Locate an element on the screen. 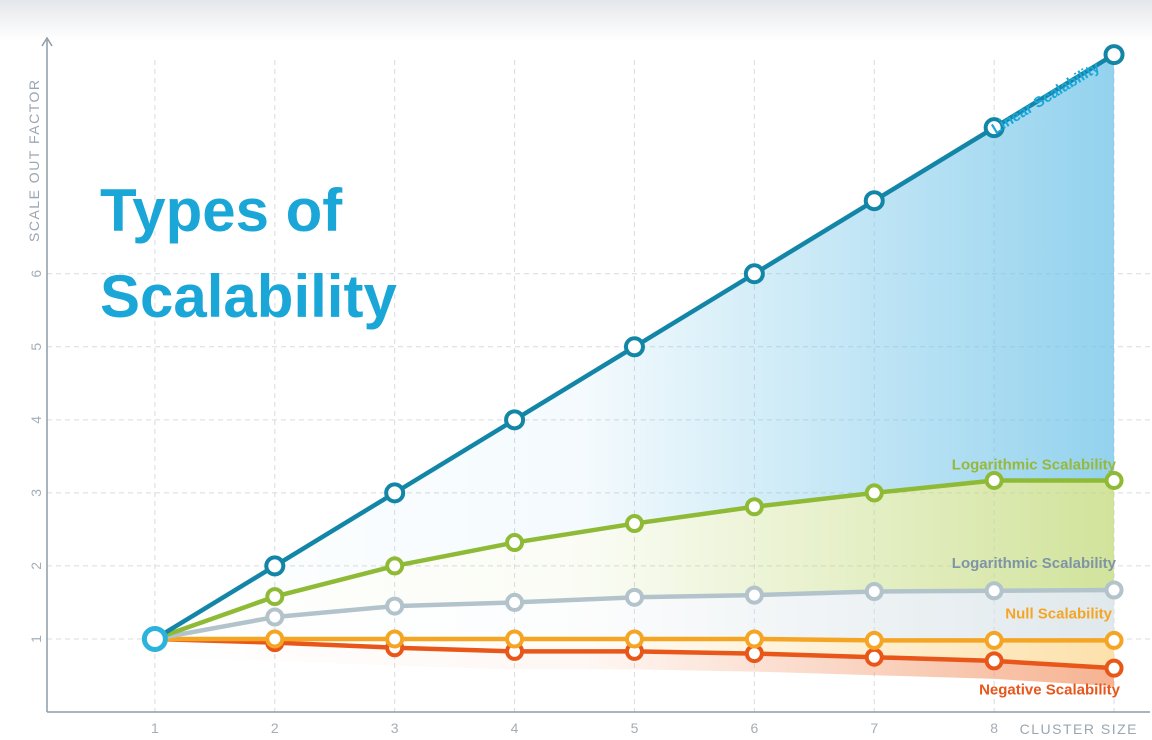 This screenshot has height=740, width=1152. y-tick-label: 2 is located at coordinates (36, 566).